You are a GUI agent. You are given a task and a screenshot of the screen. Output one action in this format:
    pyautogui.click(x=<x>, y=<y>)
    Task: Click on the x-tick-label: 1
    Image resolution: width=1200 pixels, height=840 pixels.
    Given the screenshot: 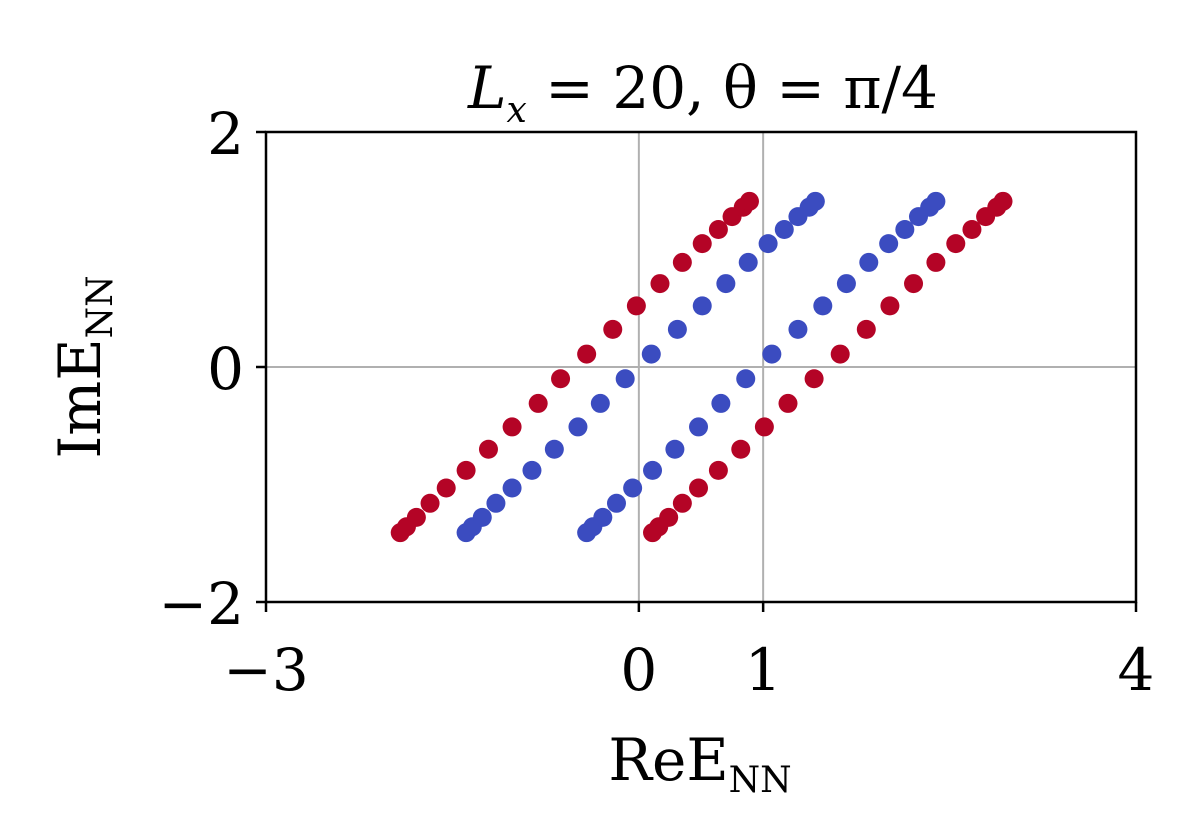 What is the action you would take?
    pyautogui.click(x=763, y=670)
    